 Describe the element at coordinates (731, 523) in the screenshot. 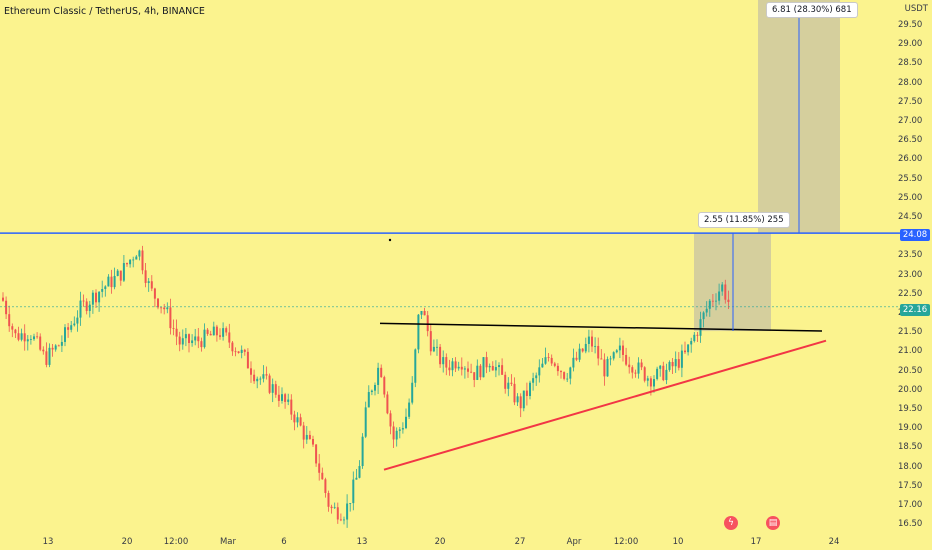

I see `lightning-icon: ϟ` at that location.